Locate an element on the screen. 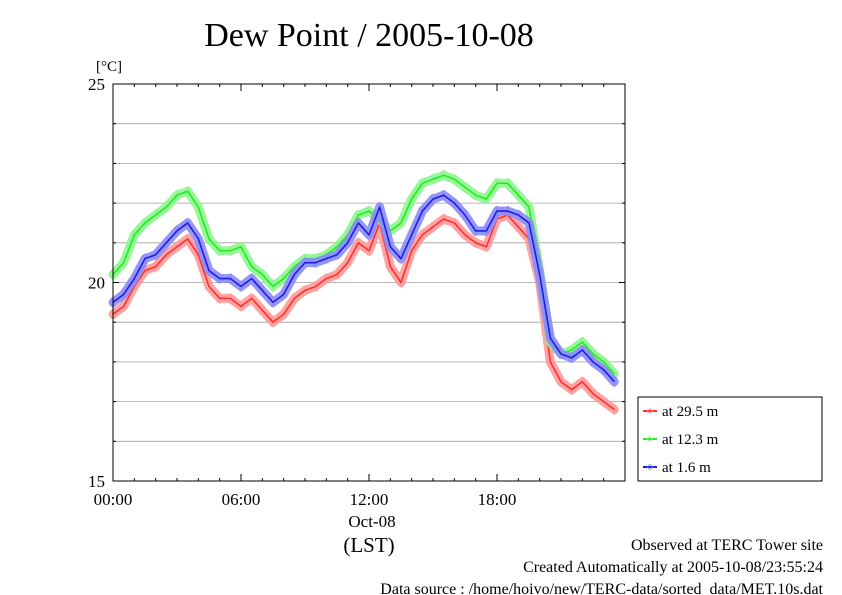 Image resolution: width=842 pixels, height=595 pixels. legend-marker is located at coordinates (650, 411).